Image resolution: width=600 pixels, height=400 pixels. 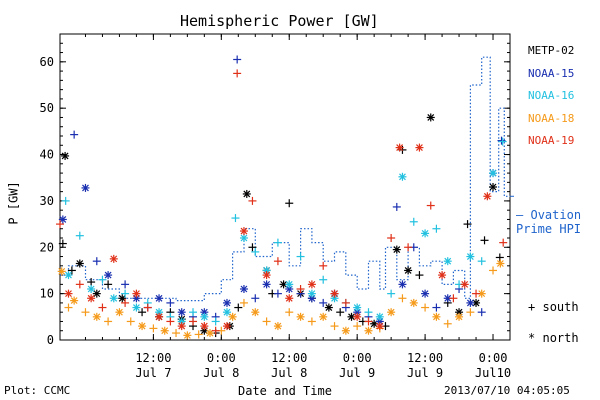 I want to click on north-symbol: *, so click(x=532, y=338).